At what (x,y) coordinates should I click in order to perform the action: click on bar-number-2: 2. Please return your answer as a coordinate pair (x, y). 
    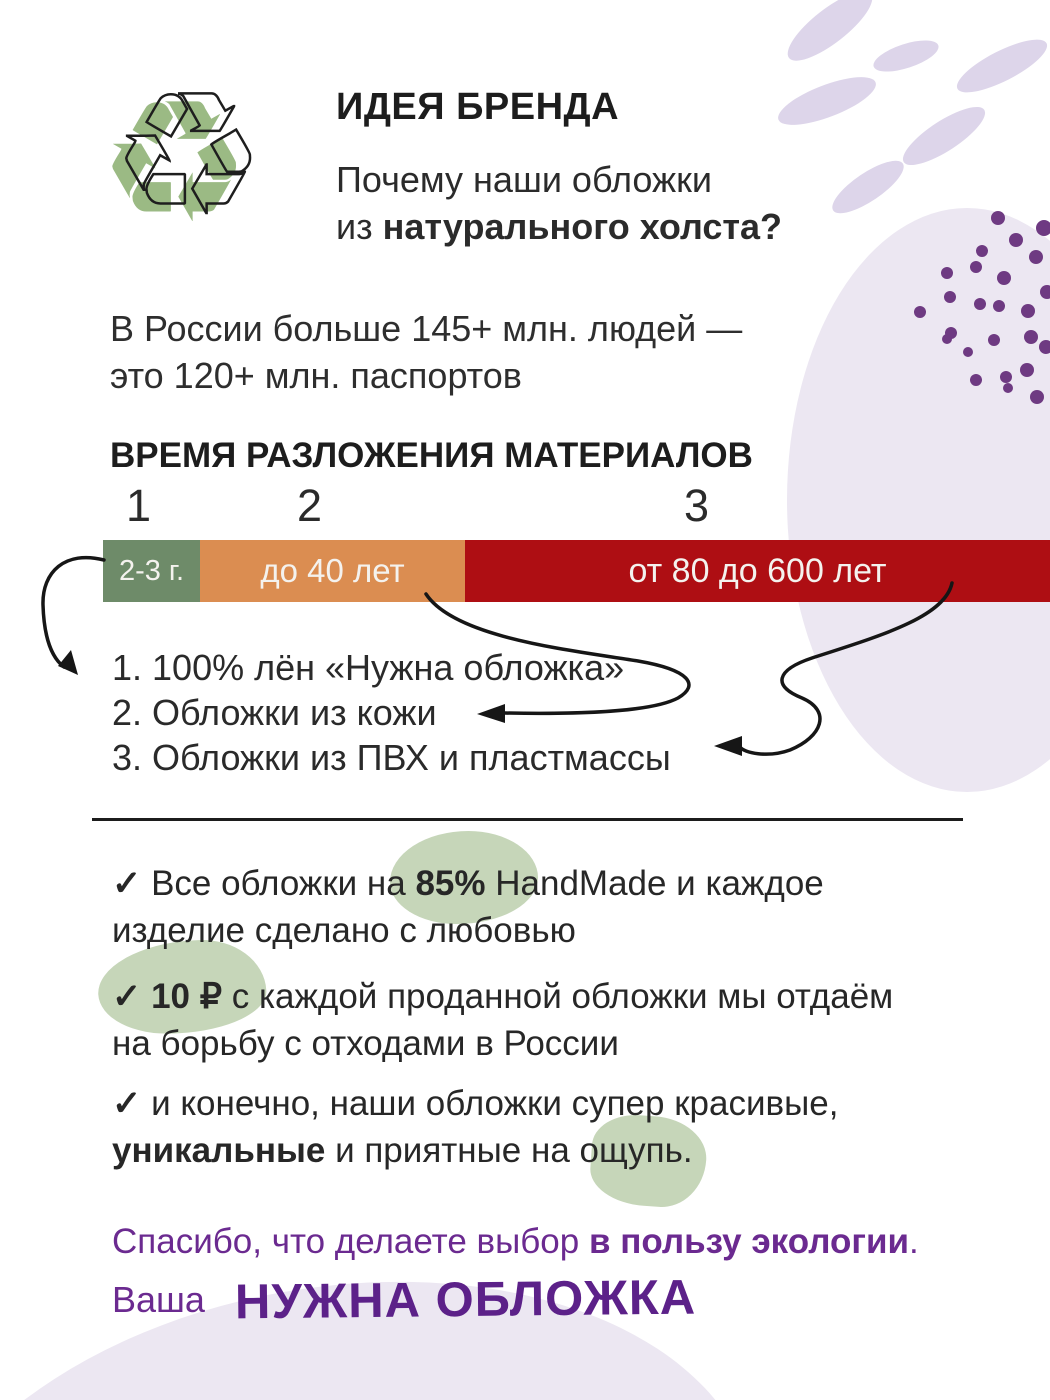
    Looking at the image, I should click on (310, 505).